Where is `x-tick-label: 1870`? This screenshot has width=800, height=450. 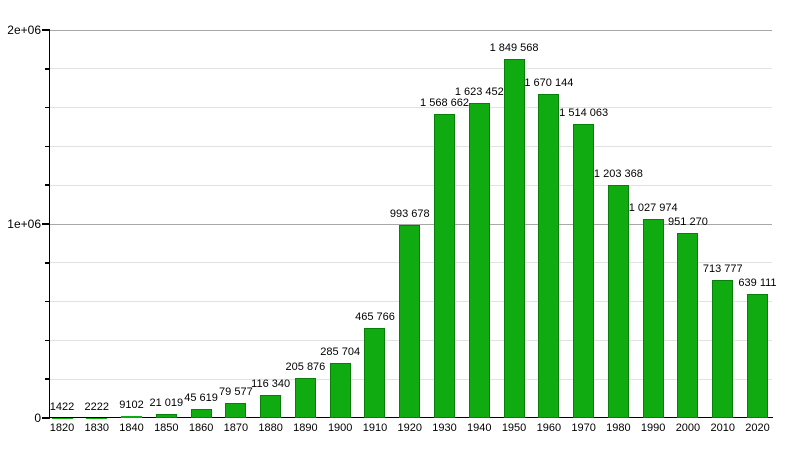
x-tick-label: 1870 is located at coordinates (236, 428).